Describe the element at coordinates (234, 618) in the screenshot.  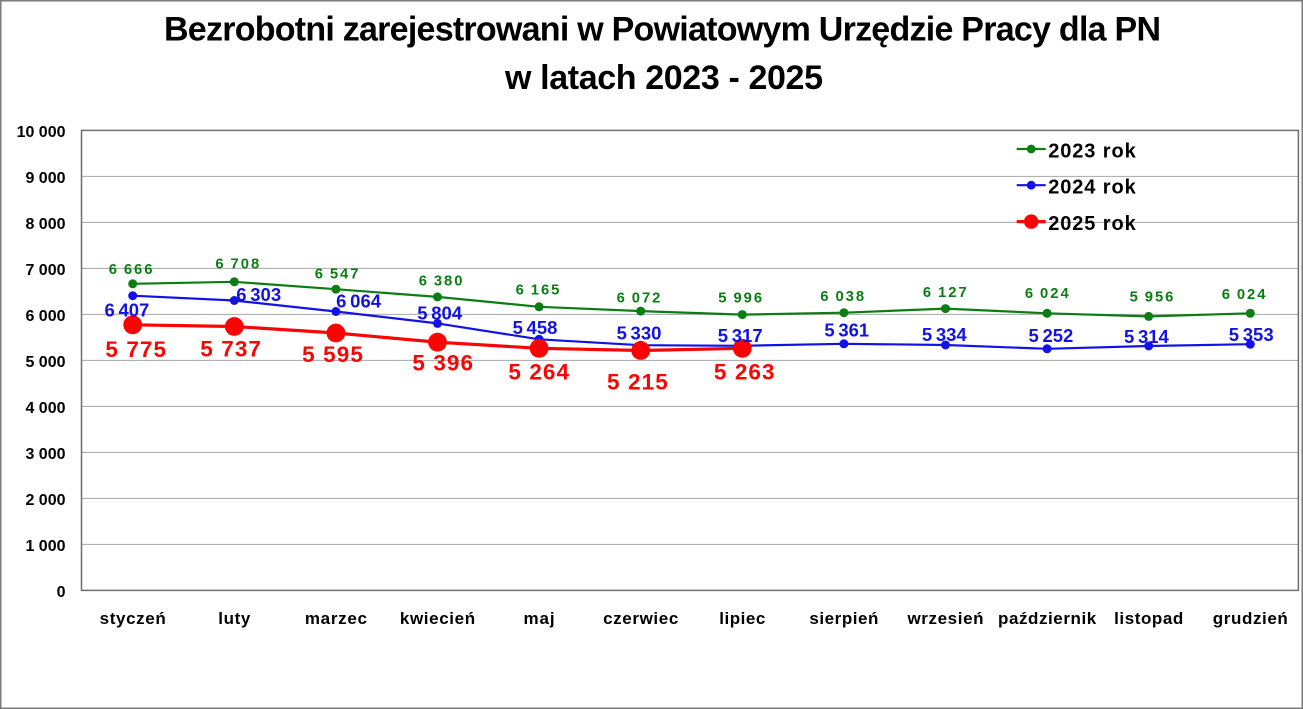
I see `svg-text: luty` at that location.